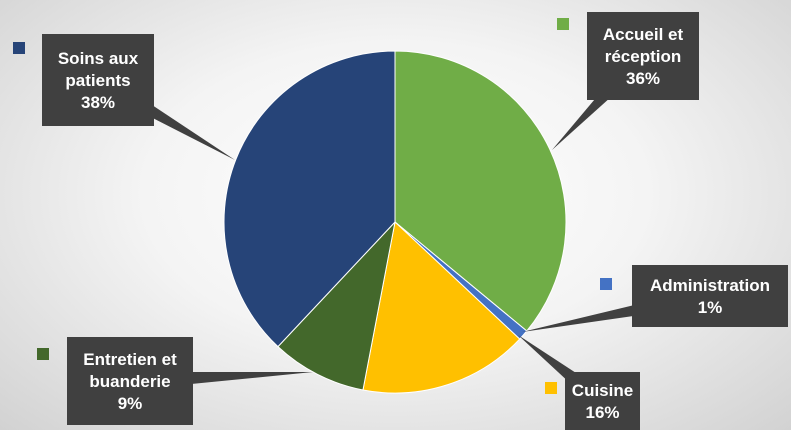 The height and width of the screenshot is (430, 791). What do you see at coordinates (441, 307) in the screenshot?
I see `pie-slice-cuisine` at bounding box center [441, 307].